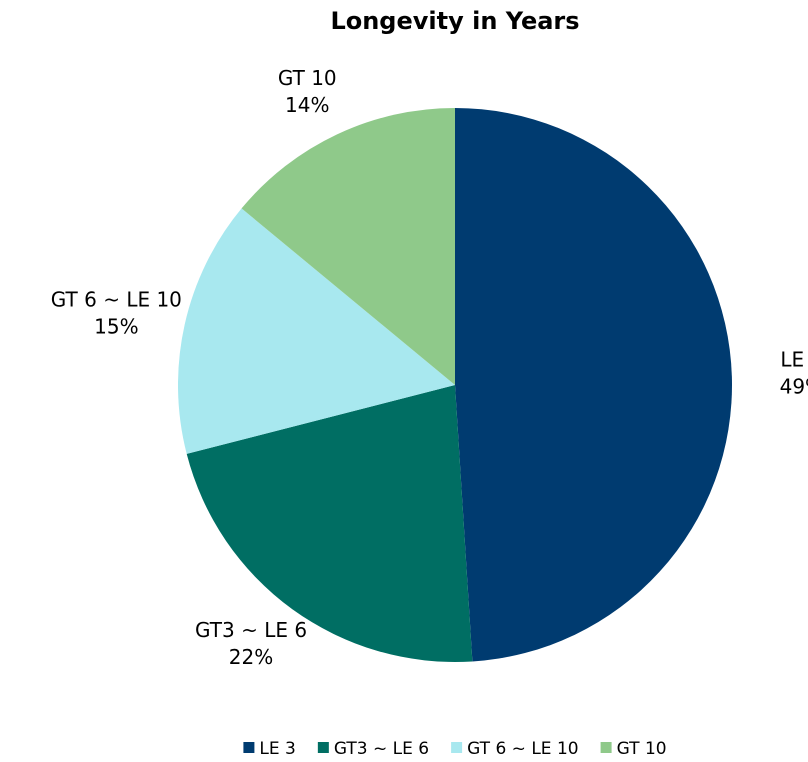 The width and height of the screenshot is (808, 762). What do you see at coordinates (794, 386) in the screenshot?
I see `data-label-value: 49%` at bounding box center [794, 386].